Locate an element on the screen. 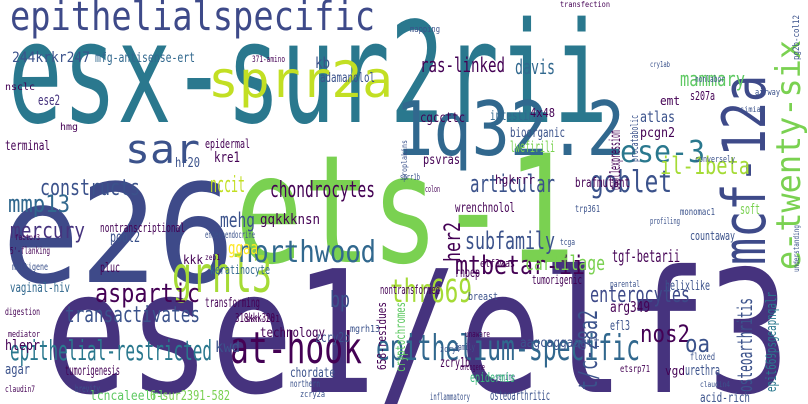  word: bioorganic is located at coordinates (537, 133).